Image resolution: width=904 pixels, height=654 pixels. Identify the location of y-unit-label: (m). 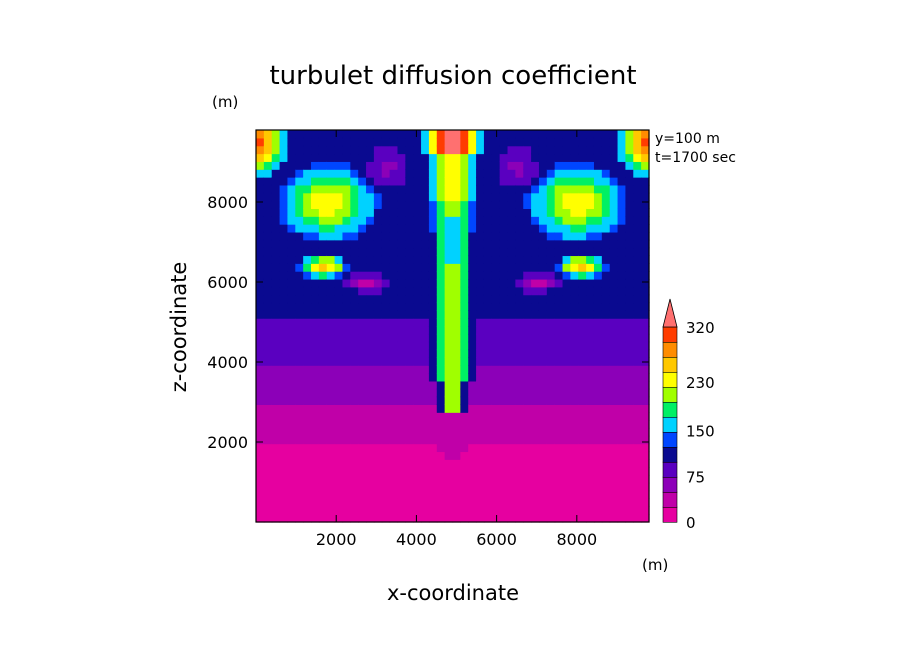
(225, 102).